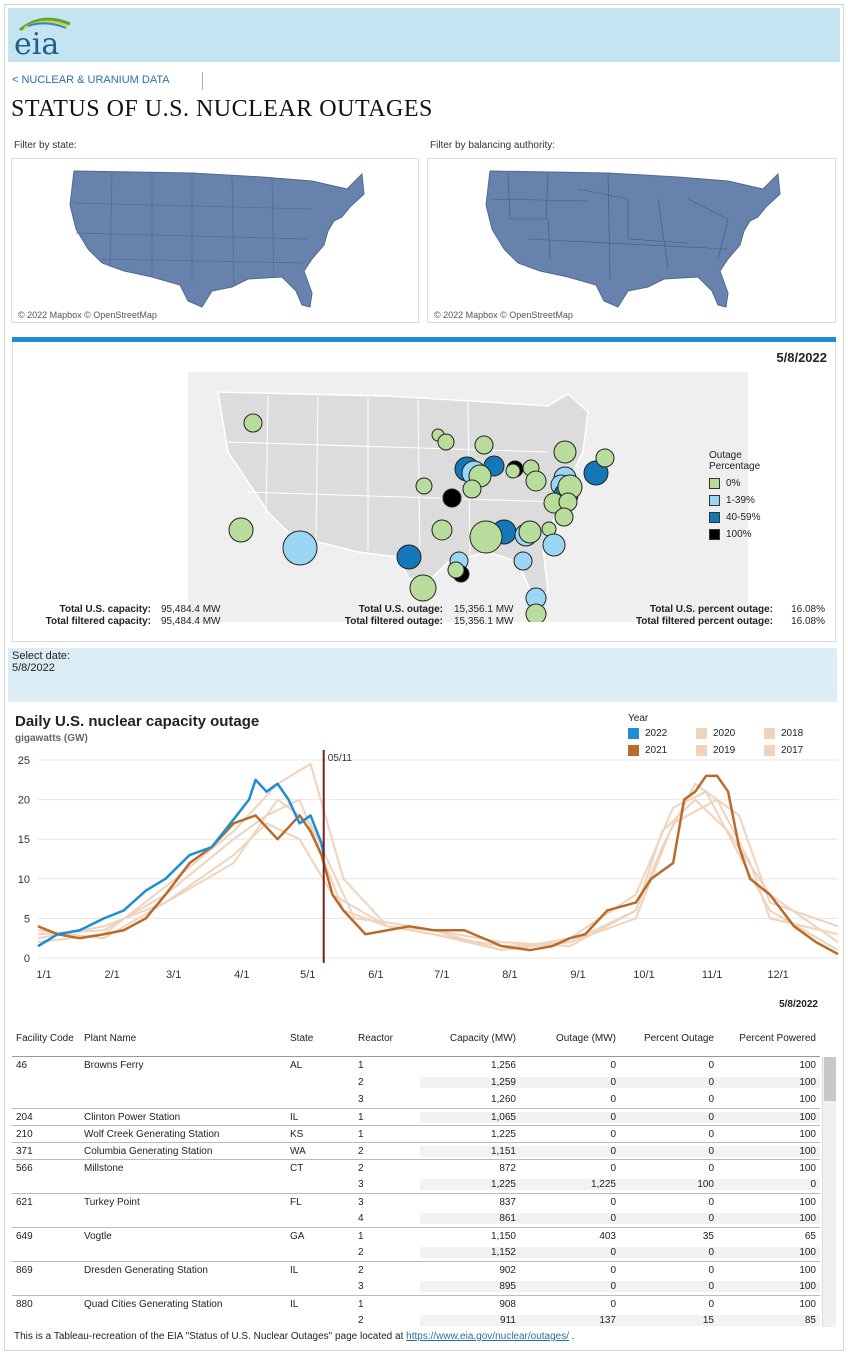  What do you see at coordinates (470, 1286) in the screenshot?
I see `table-cell: 895` at bounding box center [470, 1286].